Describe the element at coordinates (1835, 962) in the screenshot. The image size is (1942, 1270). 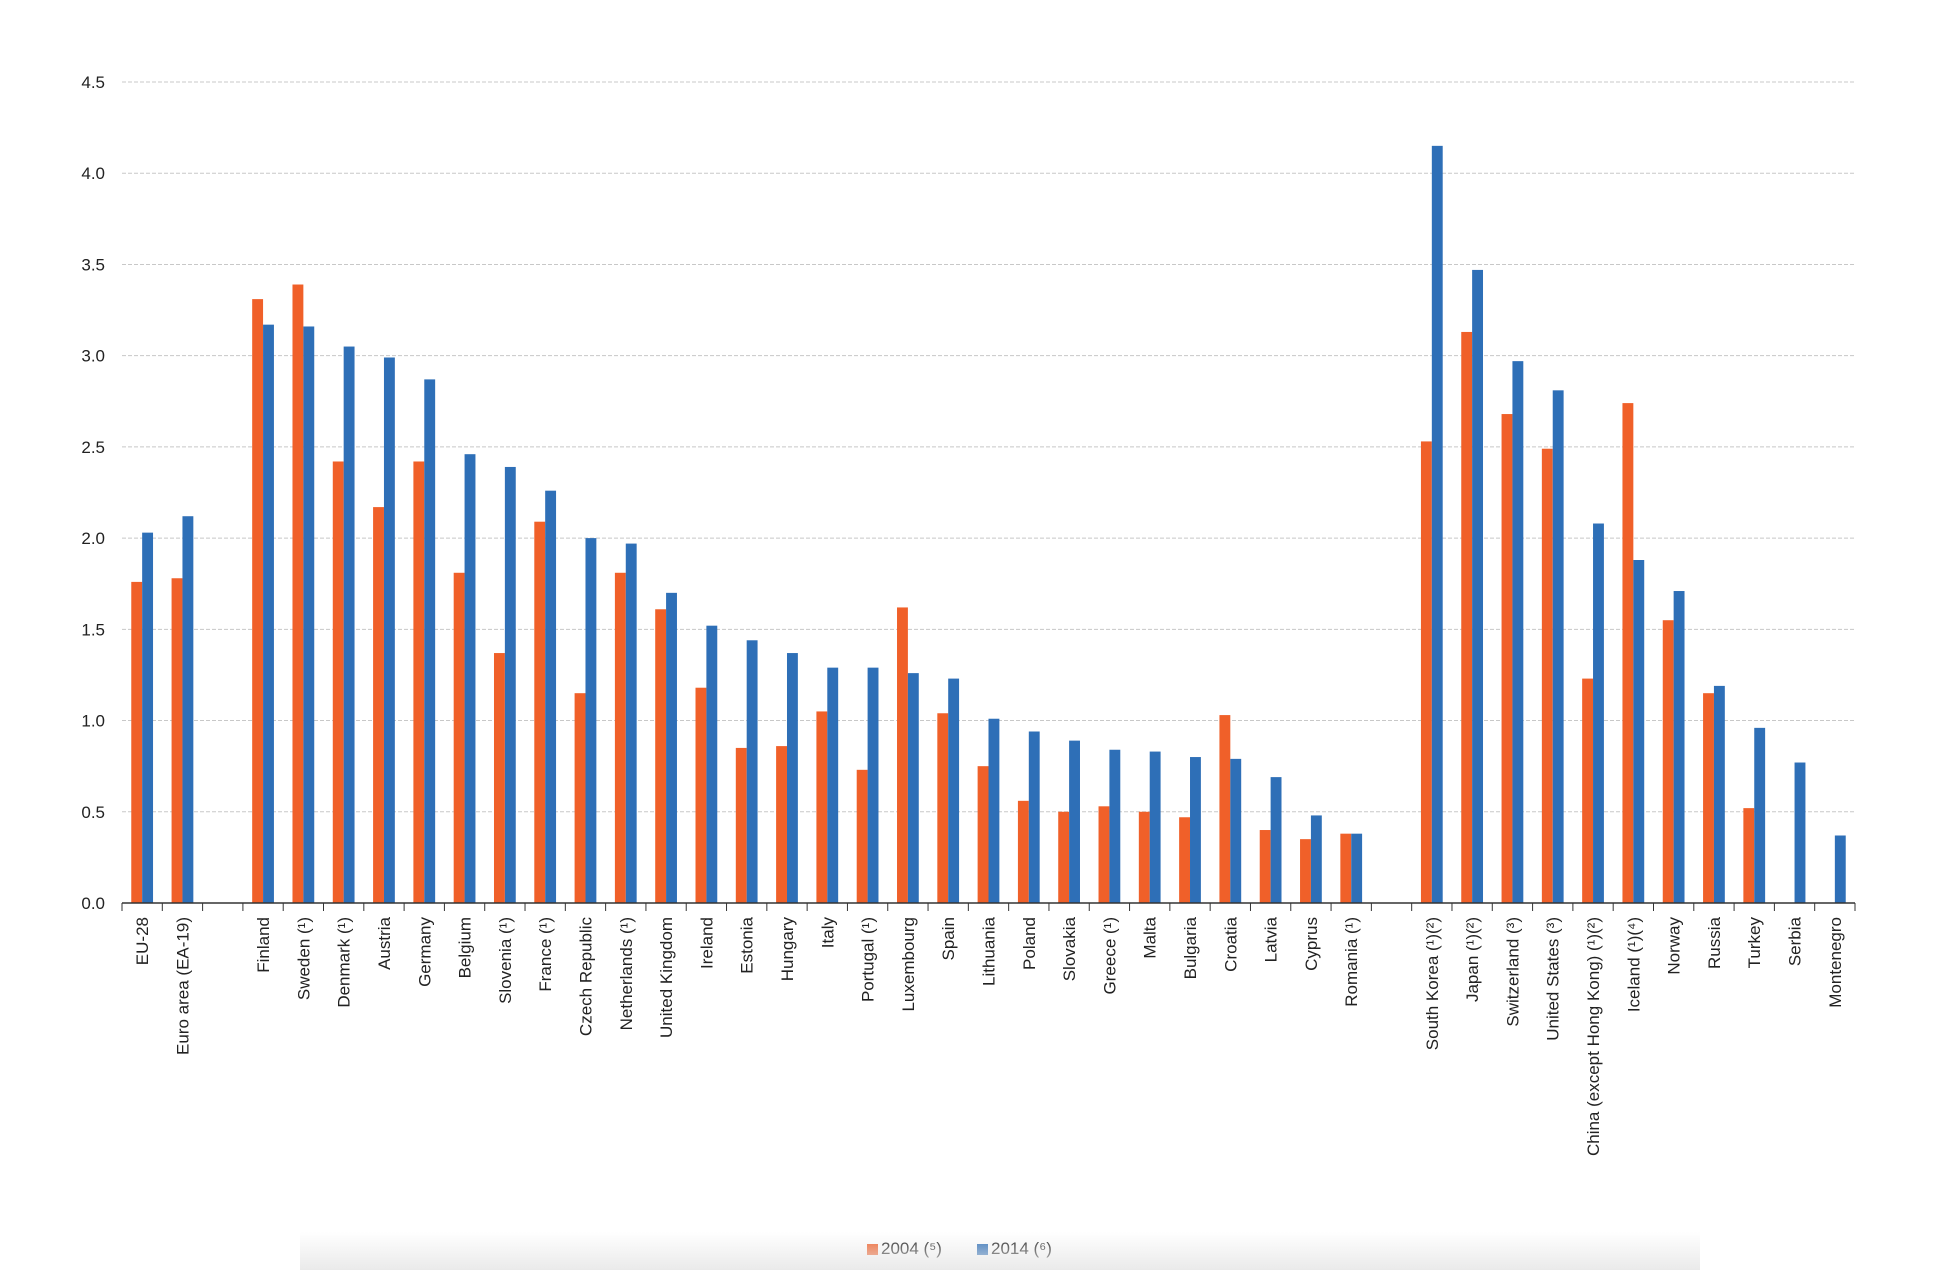
I see `x-tick-label: Montenegro` at that location.